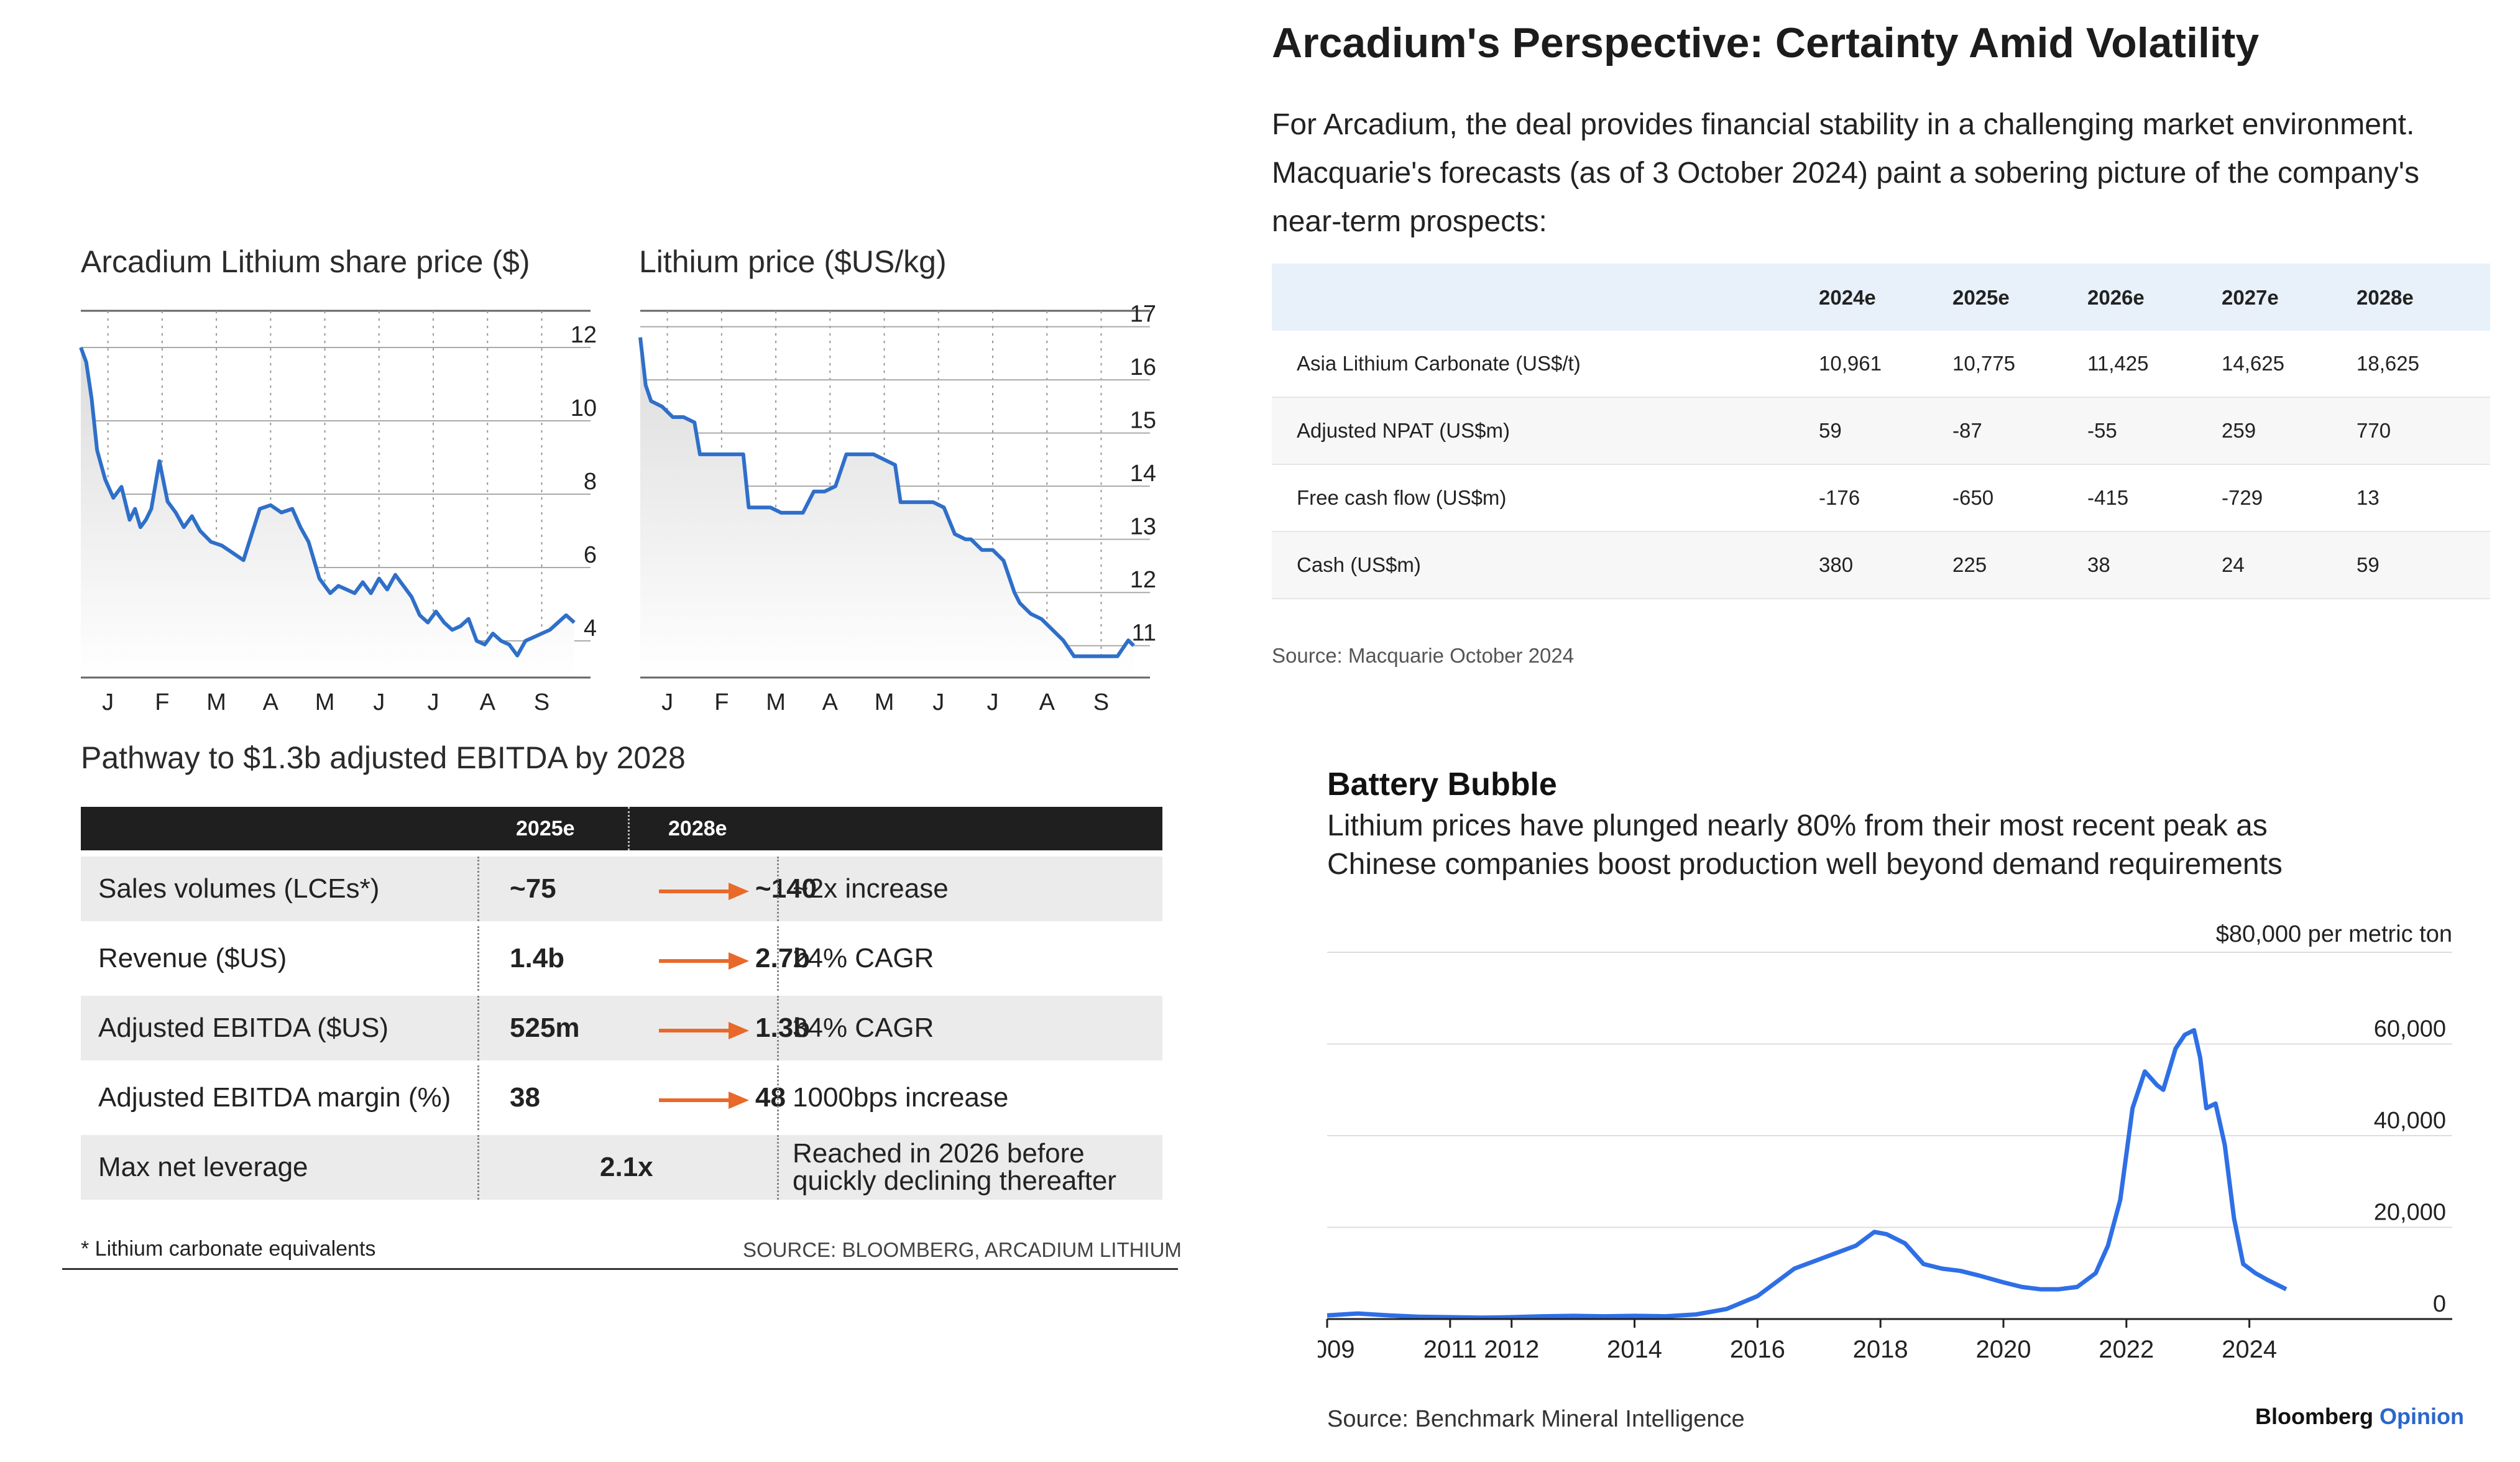  Describe the element at coordinates (783, 958) in the screenshot. I see `value-2028e: 2.7b` at that location.